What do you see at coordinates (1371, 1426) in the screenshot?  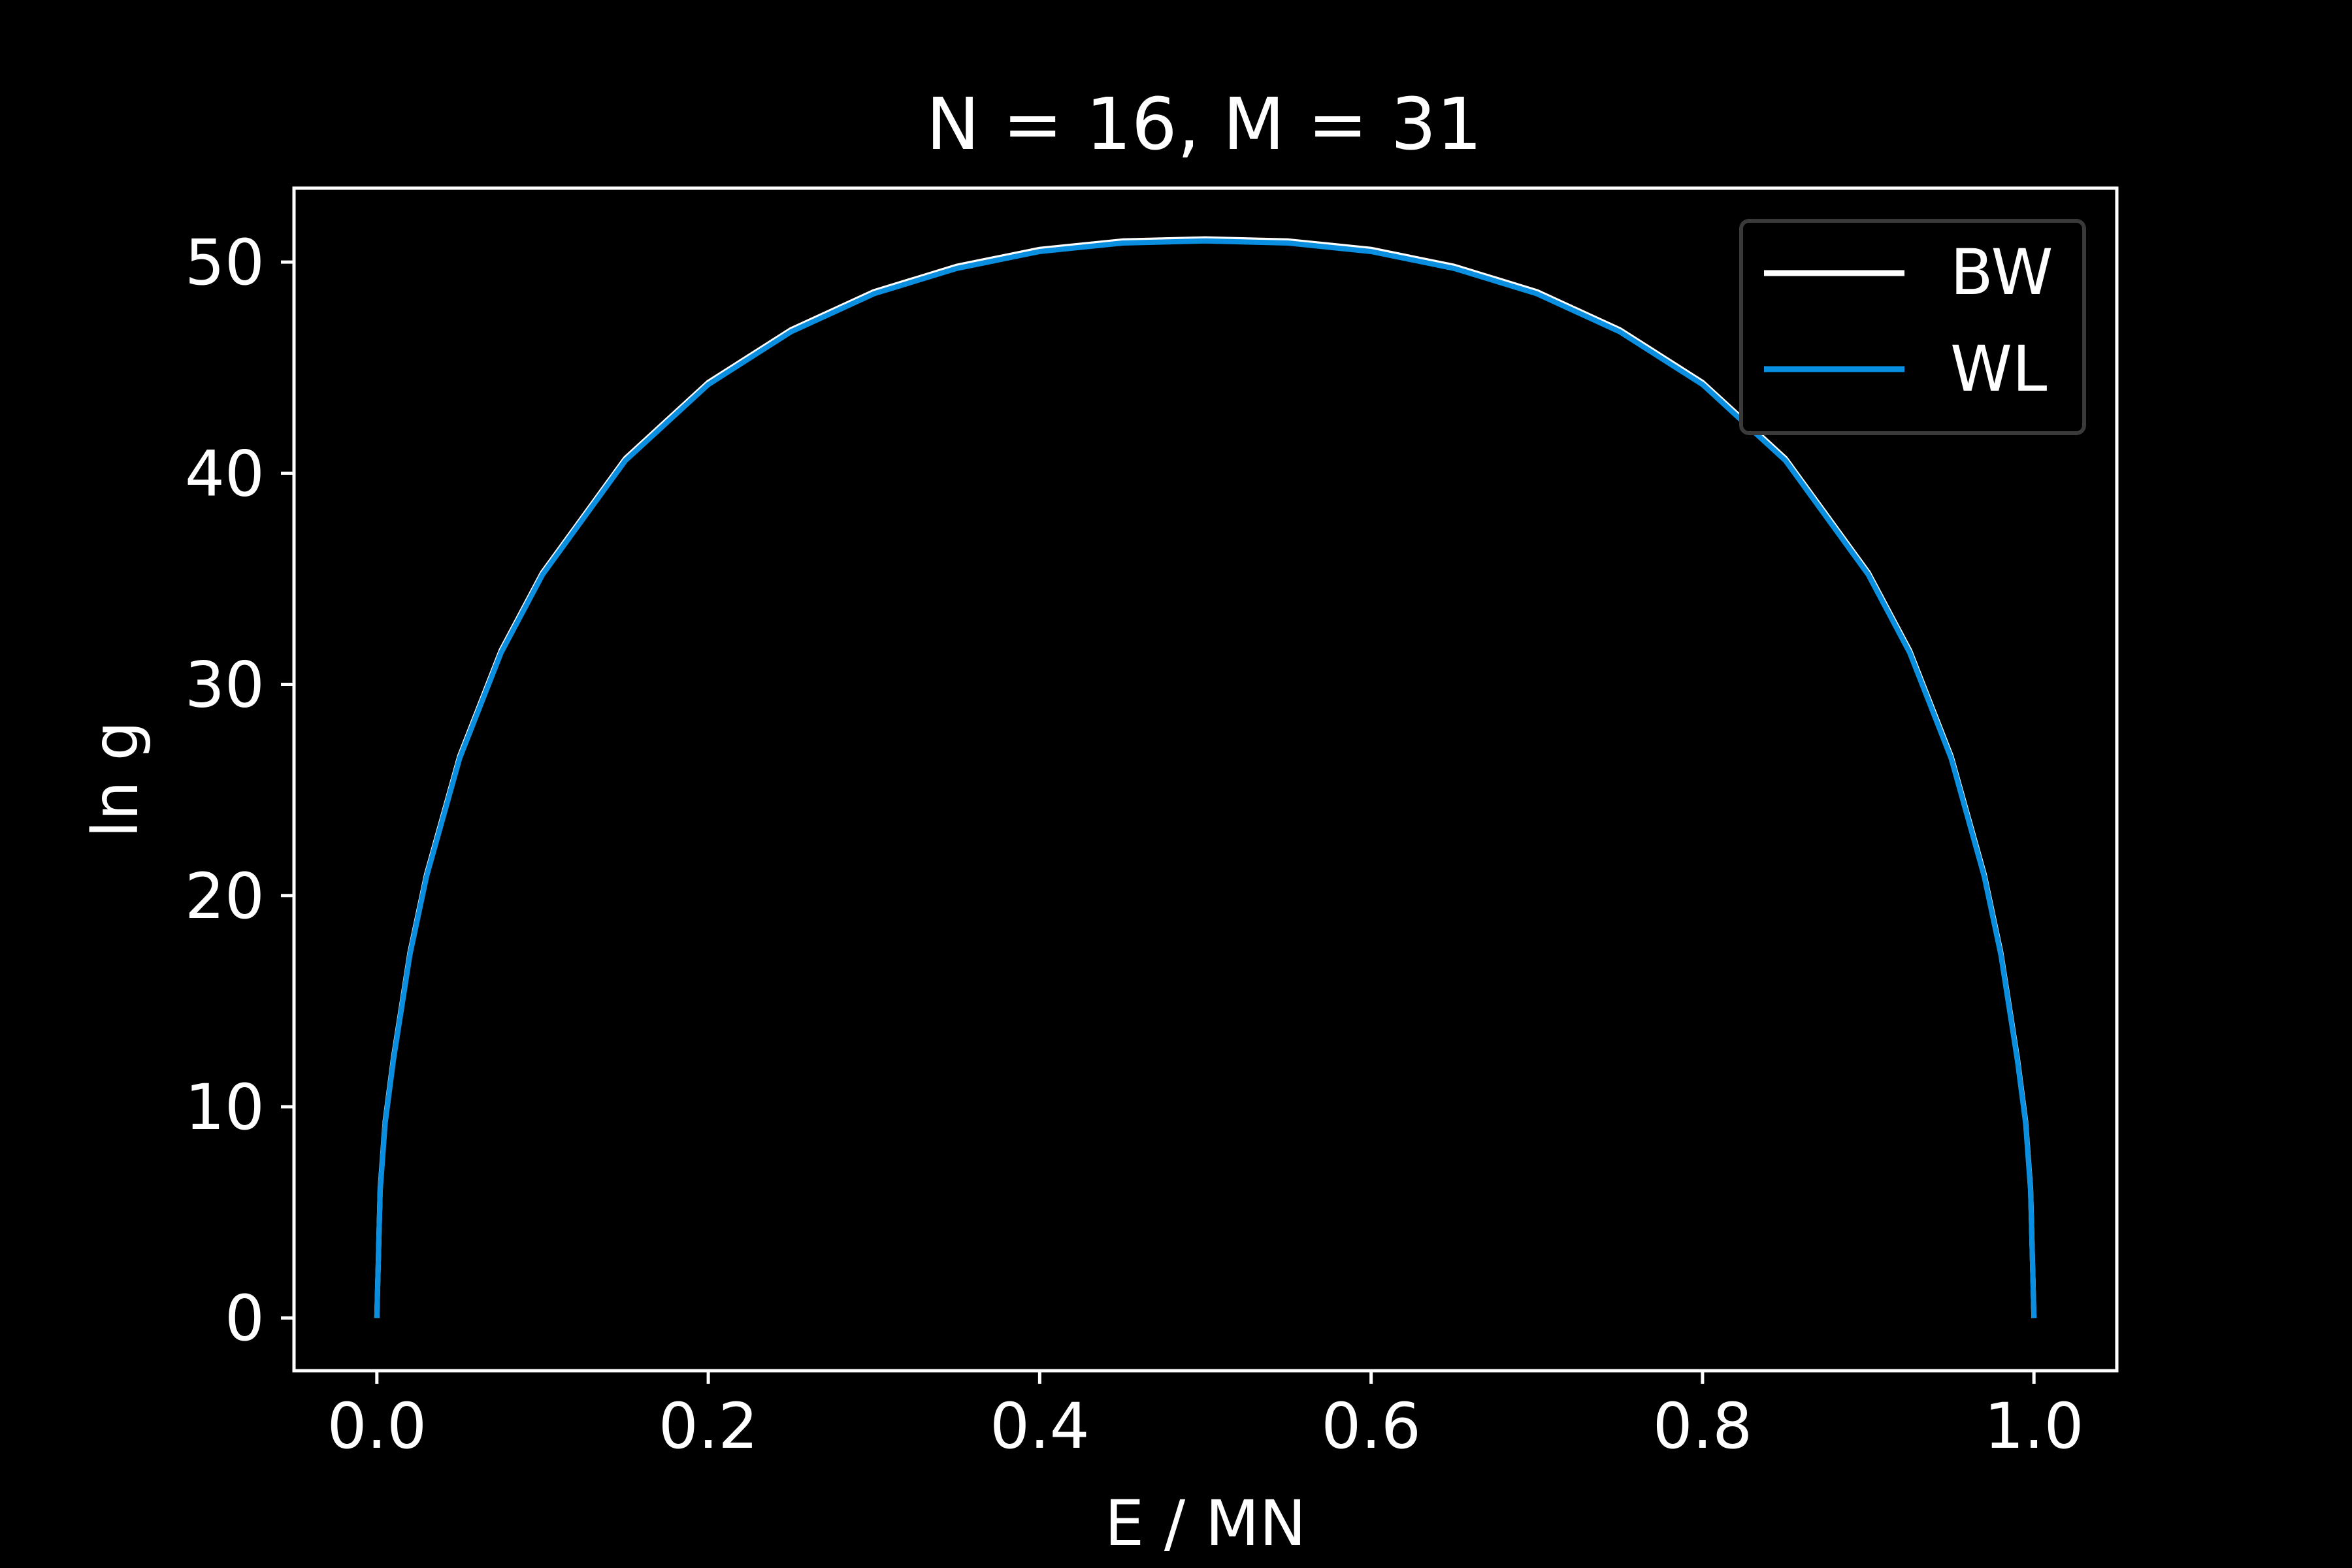 I see `x-tick-label: 0.6` at bounding box center [1371, 1426].